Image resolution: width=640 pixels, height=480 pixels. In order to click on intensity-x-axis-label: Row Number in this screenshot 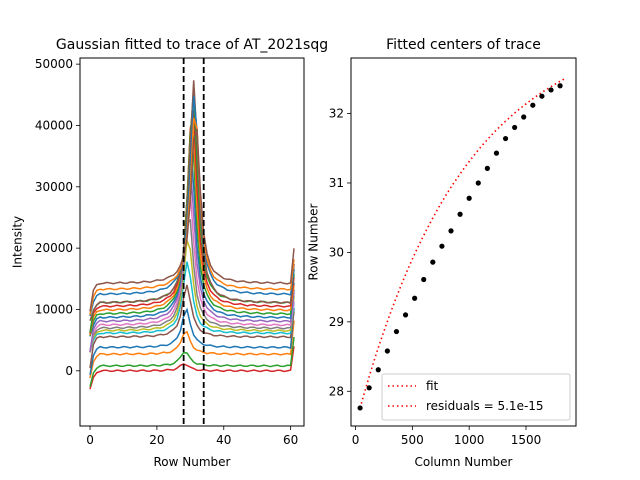, I will do `click(192, 462)`.